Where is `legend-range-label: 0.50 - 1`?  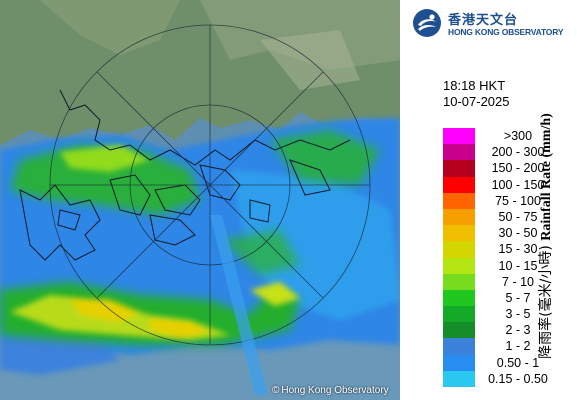
legend-range-label: 0.50 - 1 is located at coordinates (518, 362).